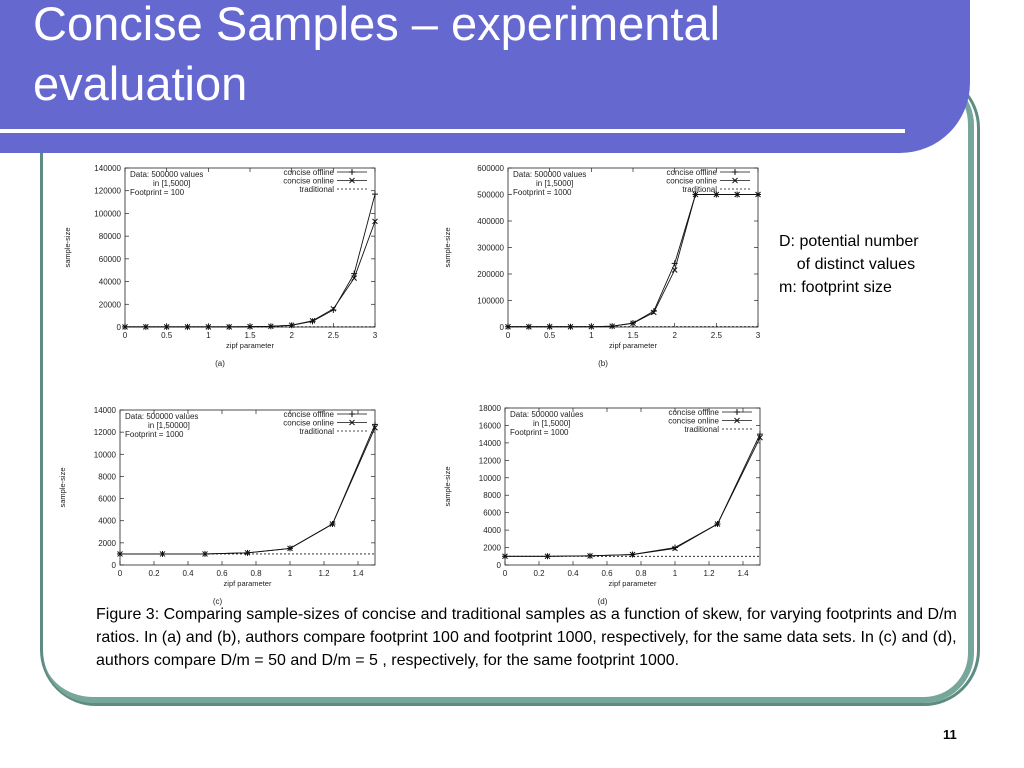 This screenshot has width=1024, height=768. What do you see at coordinates (490, 274) in the screenshot?
I see `y-tick-label: 200000` at bounding box center [490, 274].